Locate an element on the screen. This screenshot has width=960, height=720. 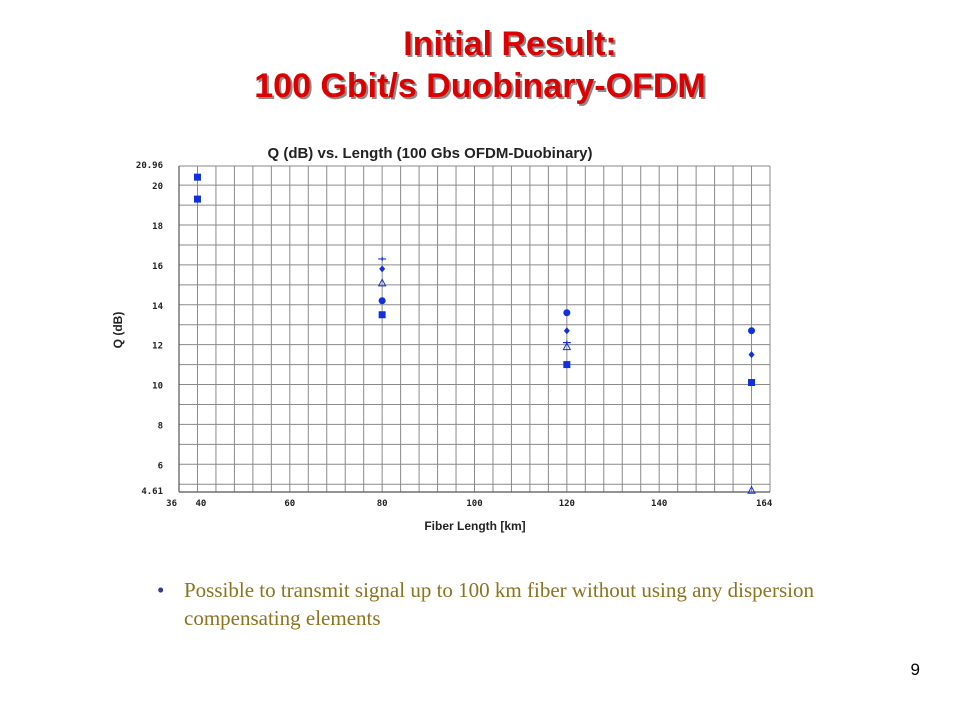
slide-title-line2: 100 Gbit/s Duobinary-OFDM is located at coordinates (480, 86).